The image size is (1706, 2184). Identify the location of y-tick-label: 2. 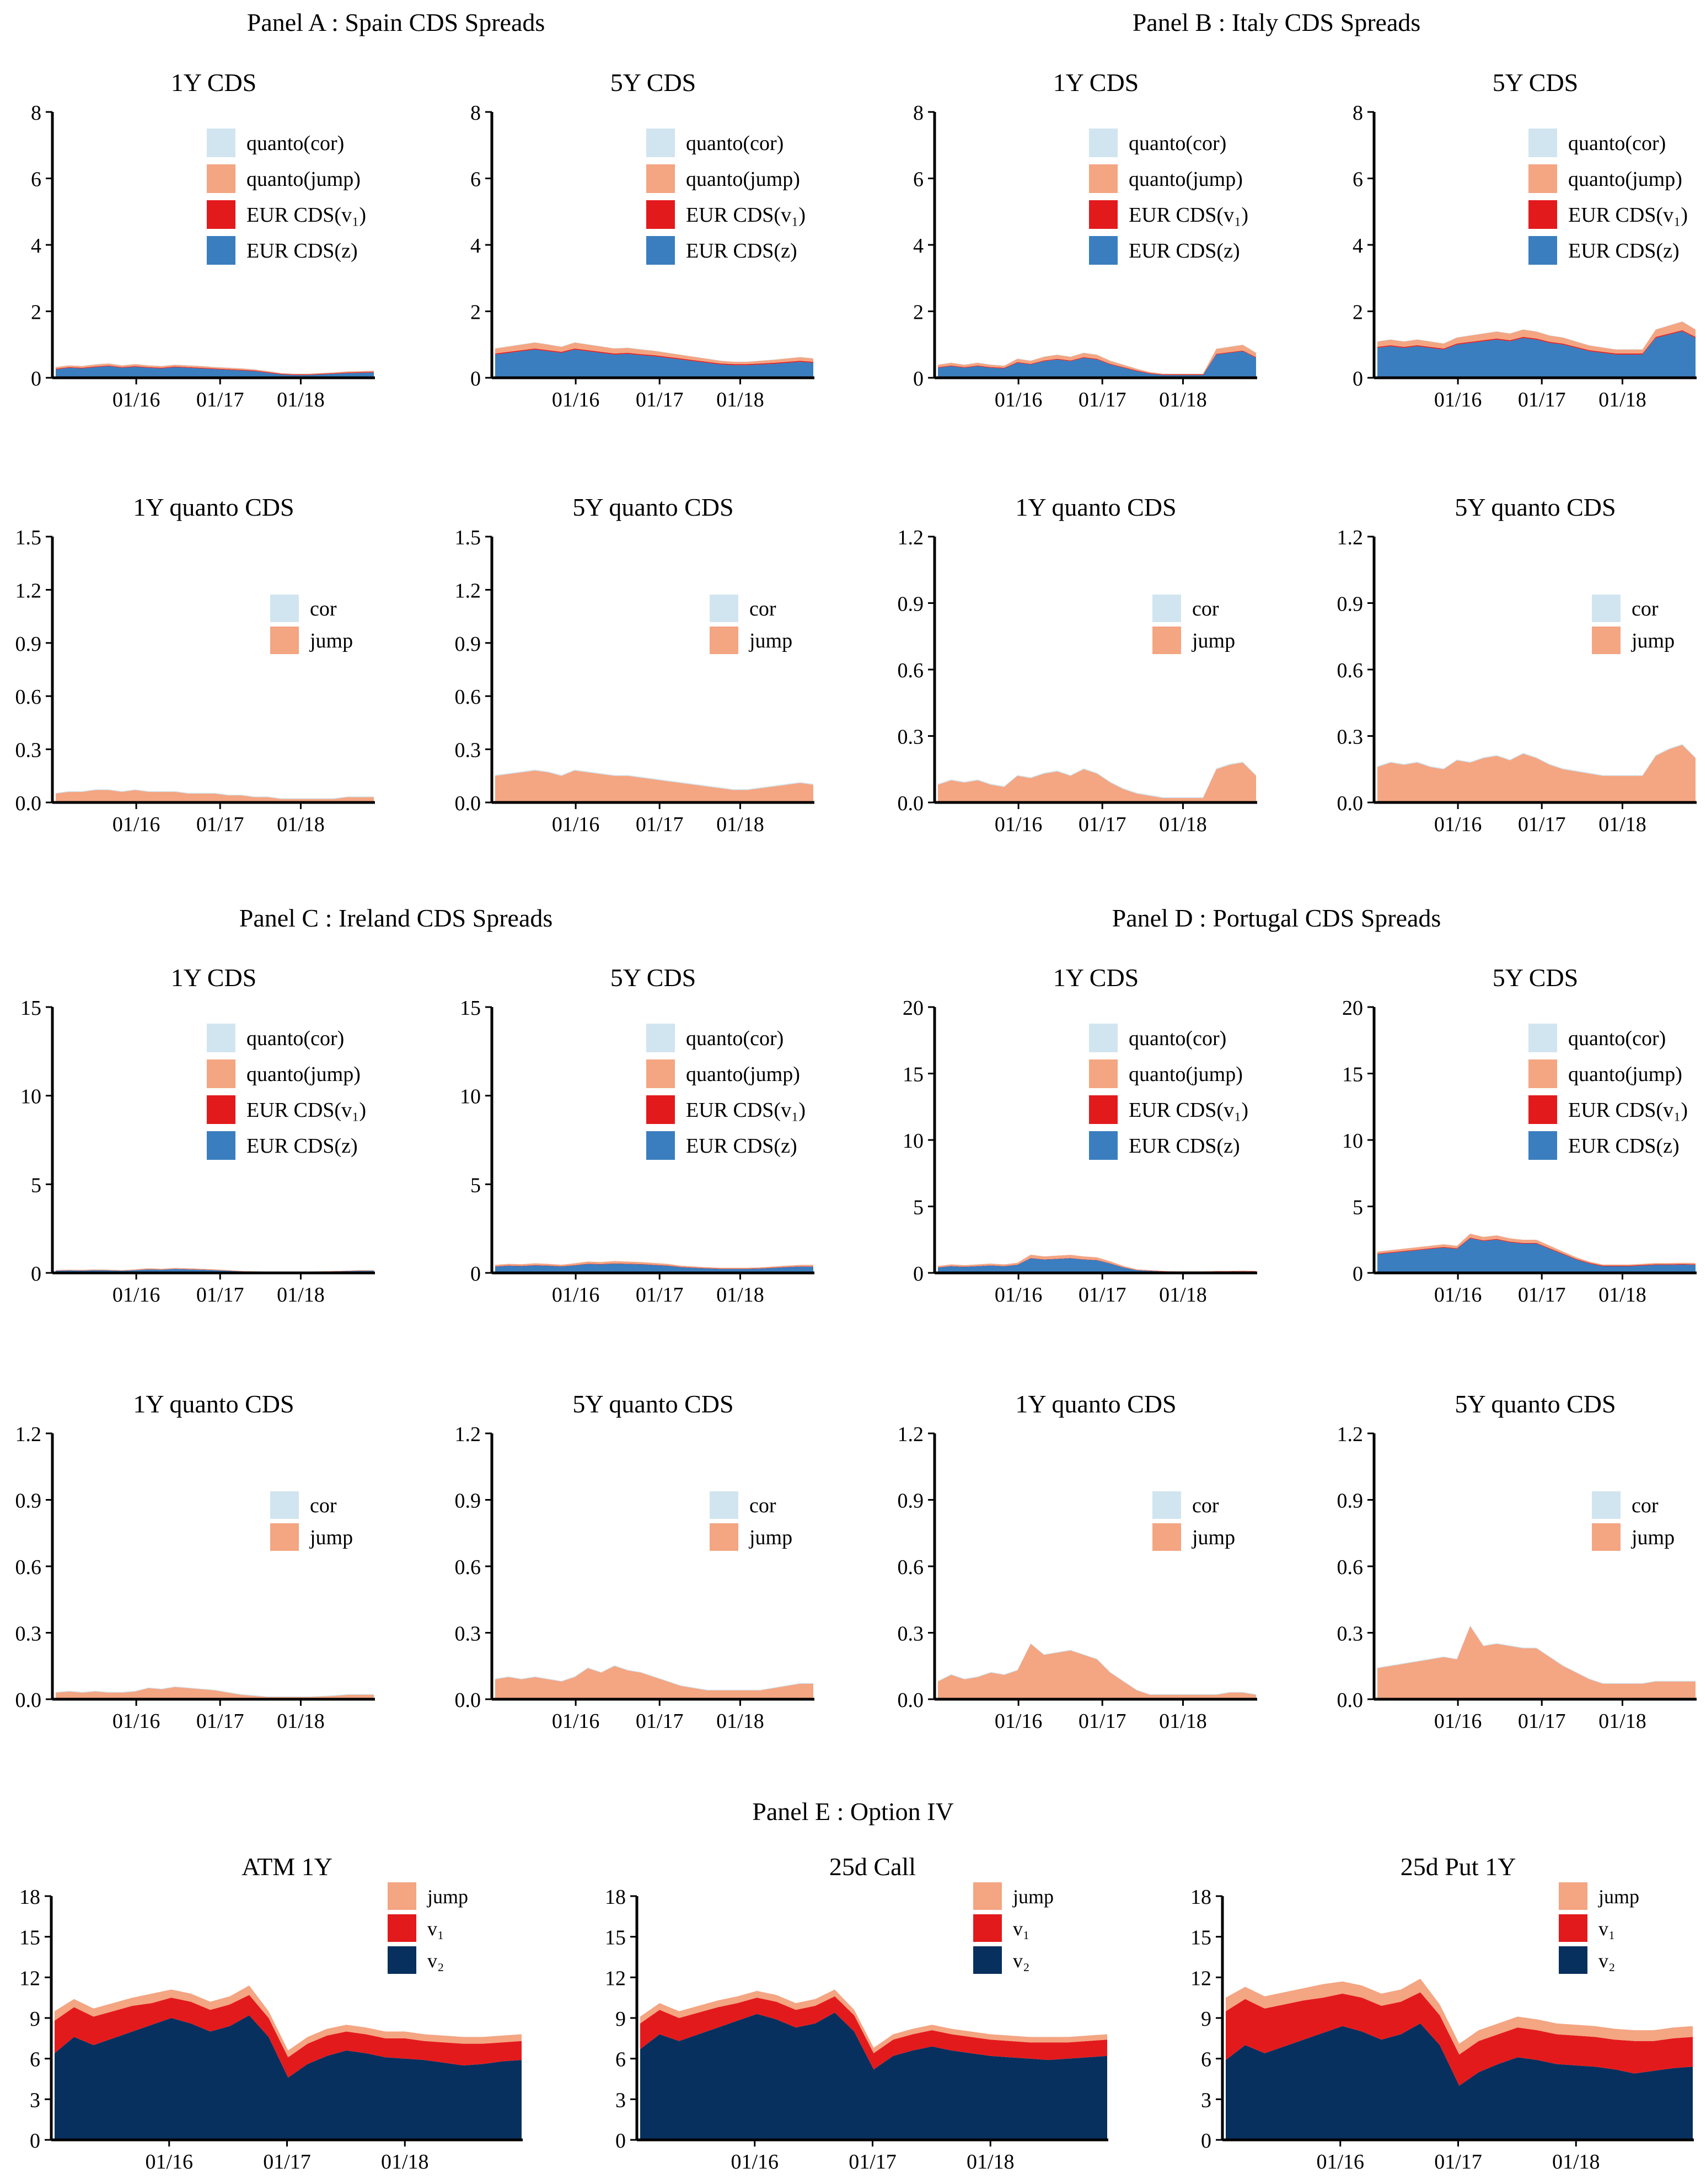
(1358, 312).